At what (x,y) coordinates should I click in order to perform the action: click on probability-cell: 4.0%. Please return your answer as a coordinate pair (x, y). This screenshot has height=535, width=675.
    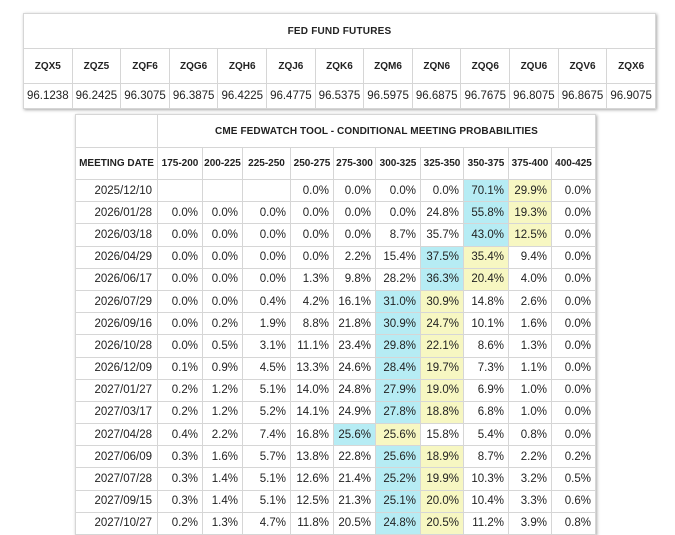
    Looking at the image, I should click on (530, 279).